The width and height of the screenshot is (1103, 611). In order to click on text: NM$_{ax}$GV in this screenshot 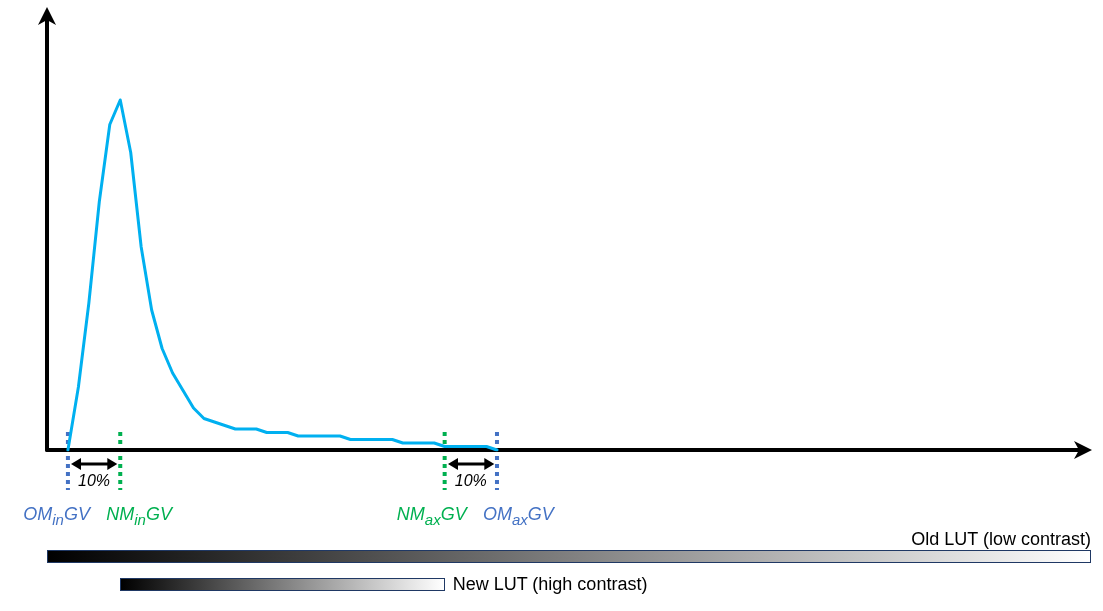, I will do `click(431, 516)`.